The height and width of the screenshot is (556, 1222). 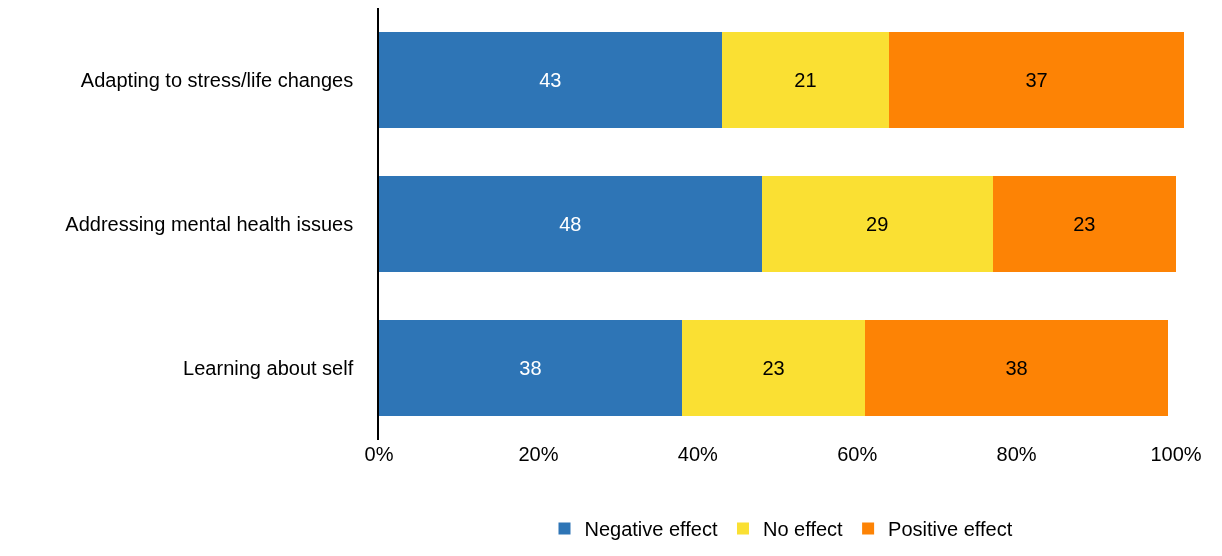 What do you see at coordinates (538, 454) in the screenshot?
I see `x-tick-label: 20%` at bounding box center [538, 454].